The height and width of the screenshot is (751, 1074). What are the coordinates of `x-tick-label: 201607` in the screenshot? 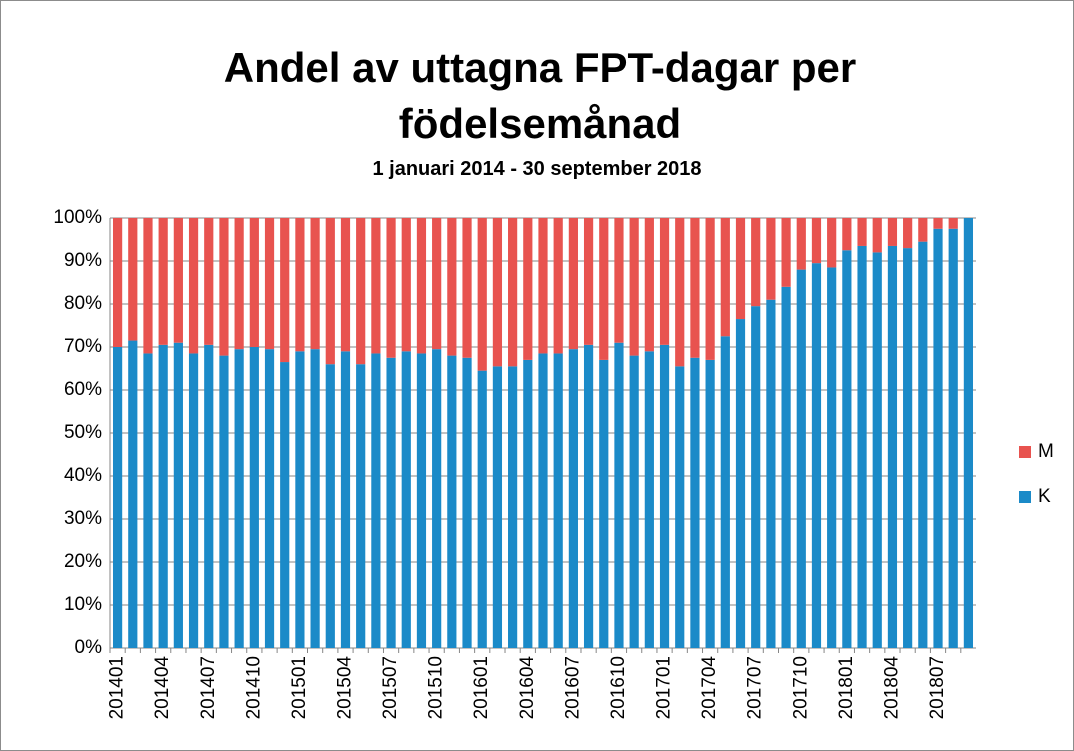 It's located at (572, 687).